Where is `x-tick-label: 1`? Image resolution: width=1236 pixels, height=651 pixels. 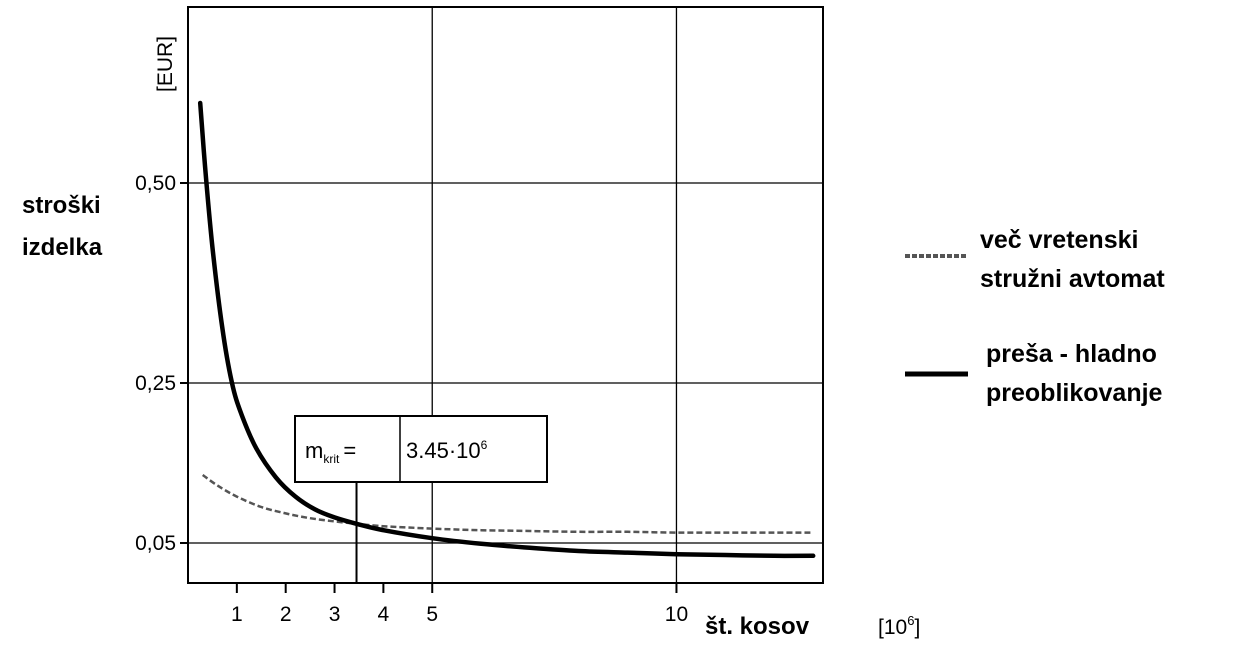
x-tick-label: 1 is located at coordinates (237, 614).